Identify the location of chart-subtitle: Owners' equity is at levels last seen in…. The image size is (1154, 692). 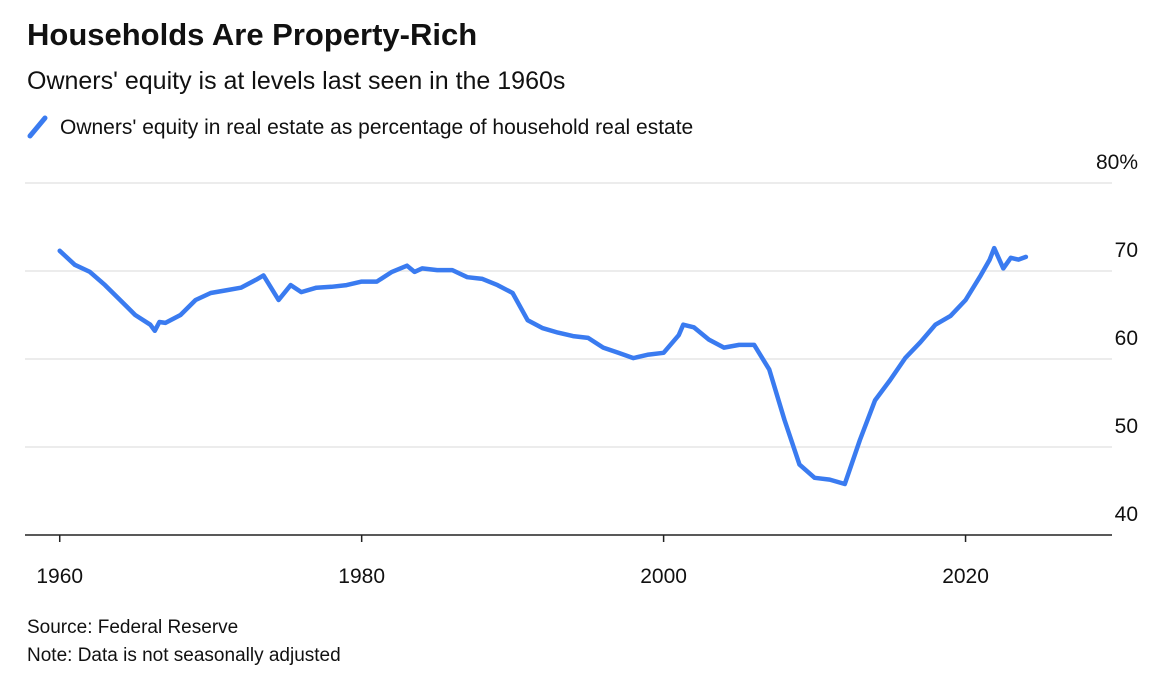
(296, 81).